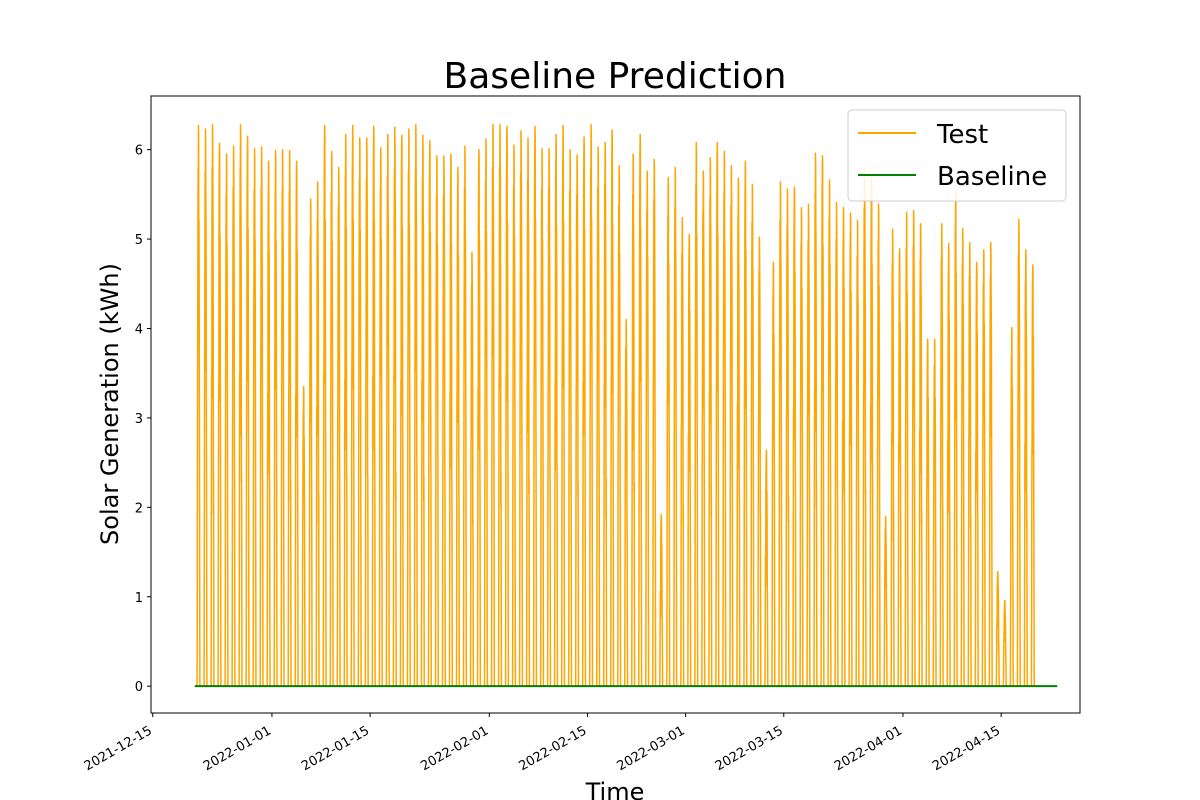 This screenshot has width=1200, height=800. I want to click on x-tick-label: 2022-01-15, so click(335, 748).